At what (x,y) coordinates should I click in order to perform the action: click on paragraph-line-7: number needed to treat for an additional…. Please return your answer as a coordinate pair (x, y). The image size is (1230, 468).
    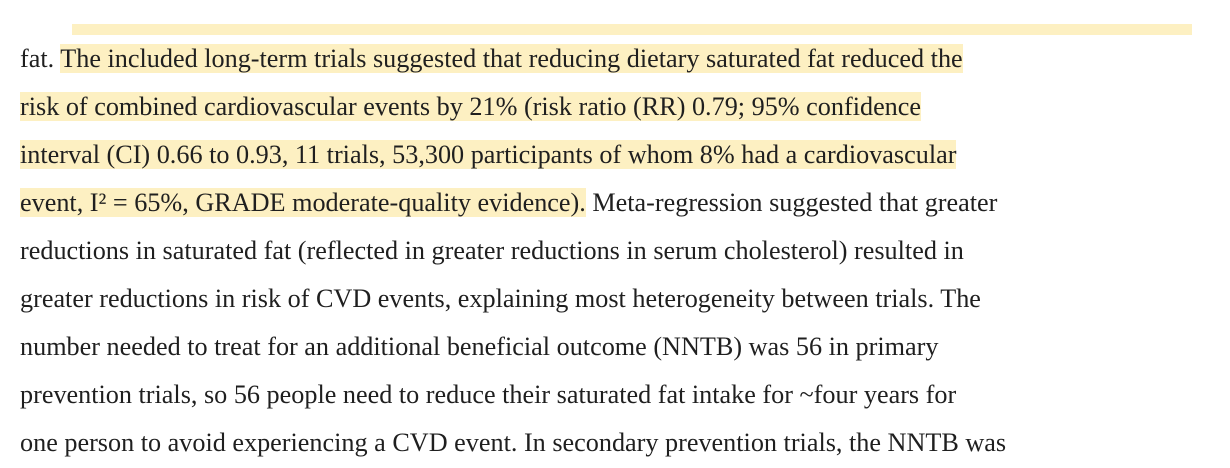
    Looking at the image, I should click on (479, 347).